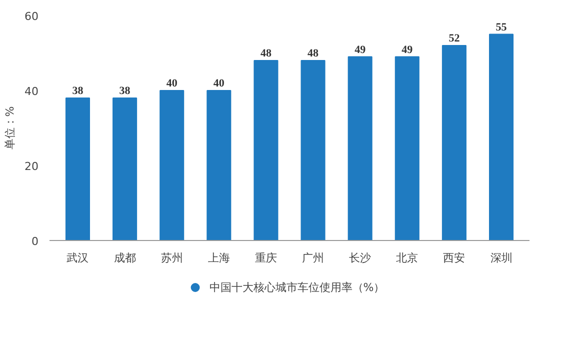 The width and height of the screenshot is (564, 348). Describe the element at coordinates (171, 258) in the screenshot. I see `x-tick-label: 苏州` at that location.